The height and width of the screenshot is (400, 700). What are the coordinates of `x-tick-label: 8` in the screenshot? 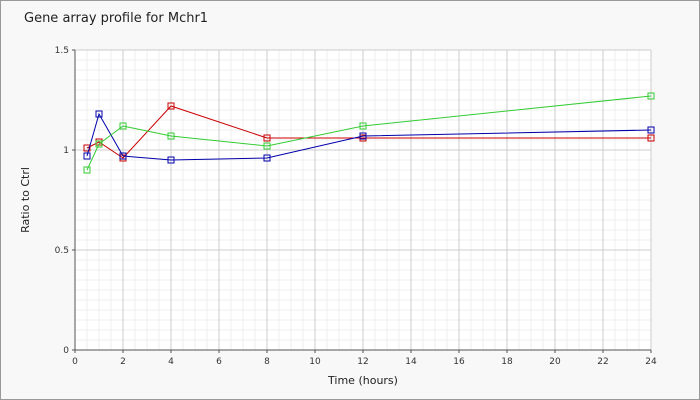 It's located at (267, 362).